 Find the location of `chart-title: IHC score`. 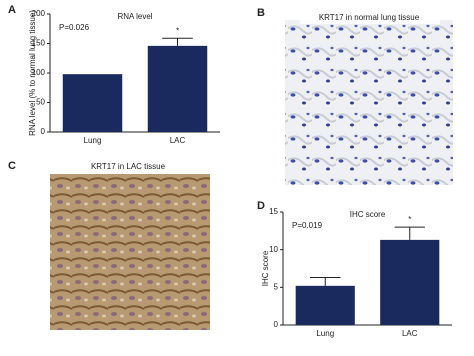

chart-title: IHC score is located at coordinates (368, 214).